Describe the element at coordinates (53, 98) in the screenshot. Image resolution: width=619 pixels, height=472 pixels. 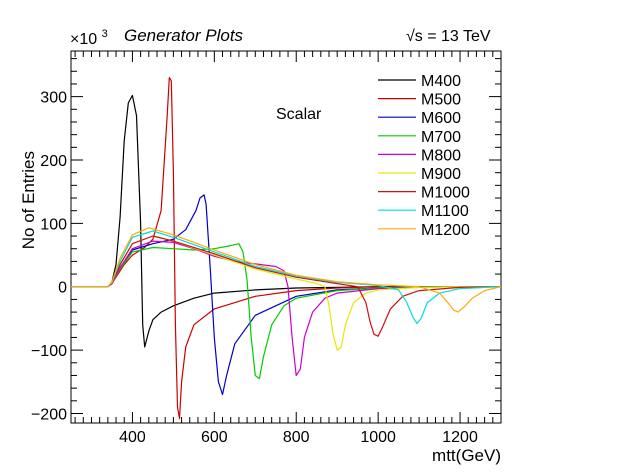
I see `y-tick-label: 300` at that location.